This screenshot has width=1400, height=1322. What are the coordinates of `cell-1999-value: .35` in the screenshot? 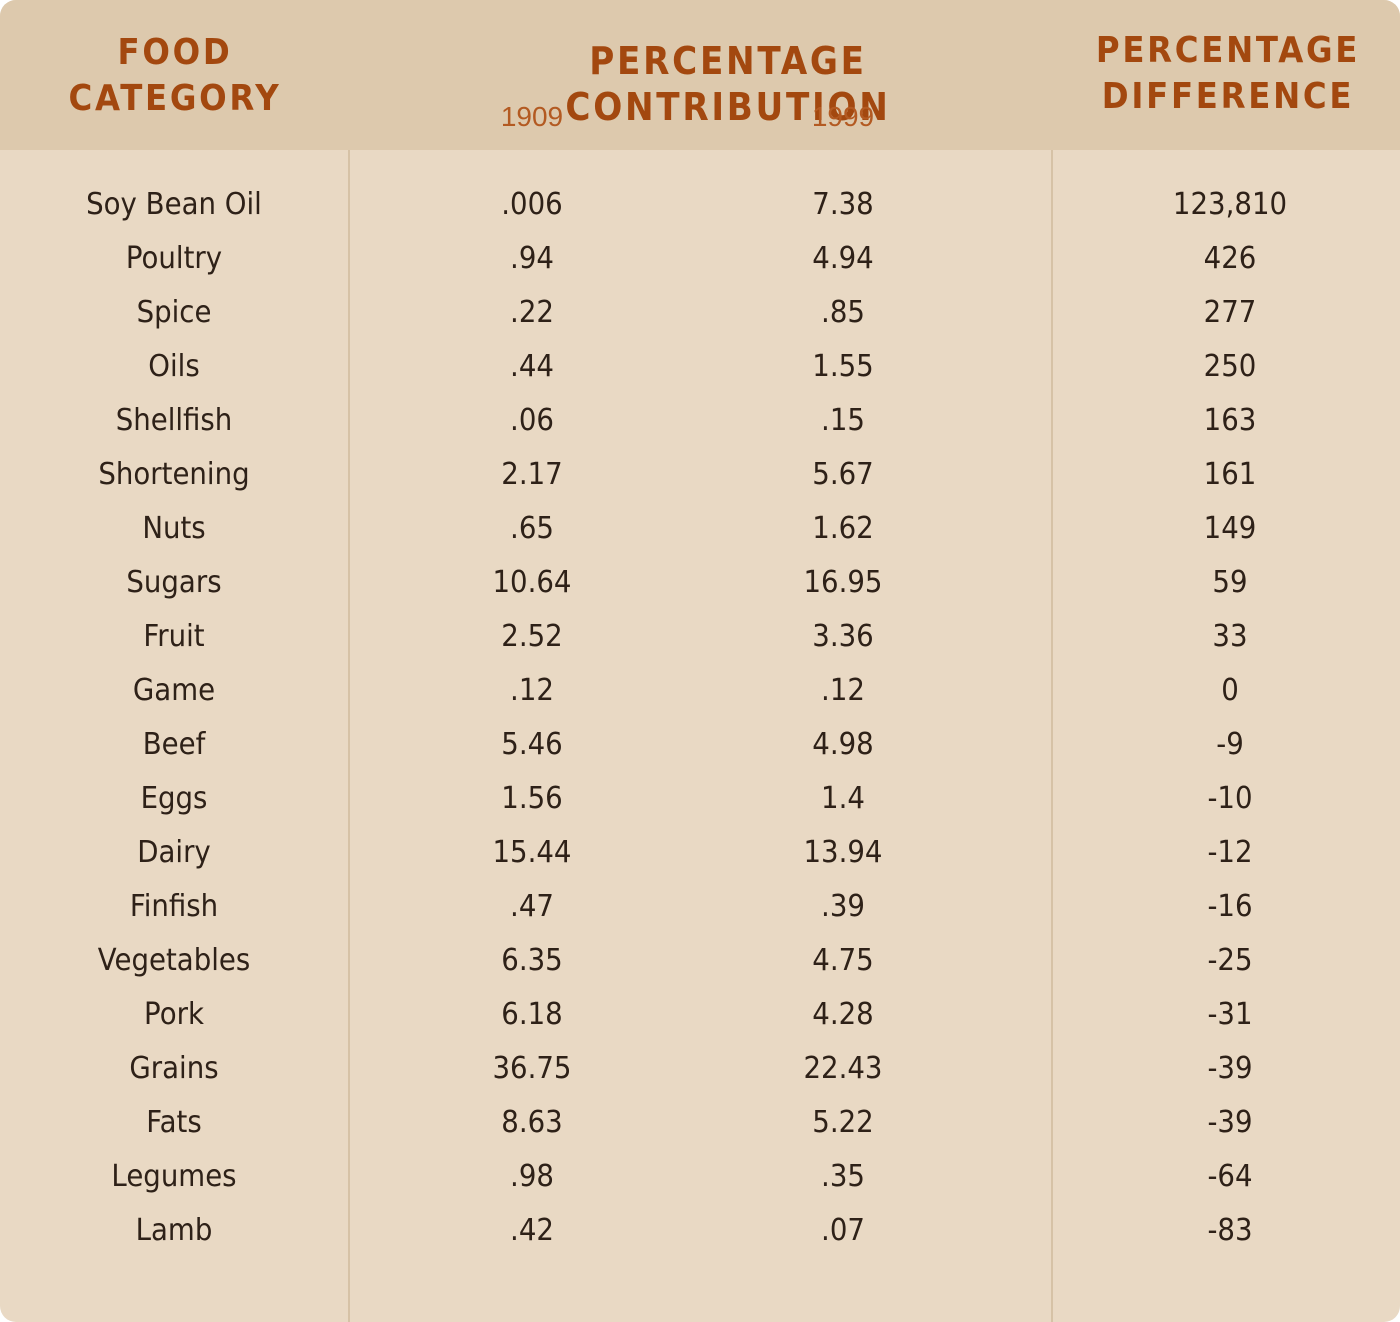 It's located at (843, 1176).